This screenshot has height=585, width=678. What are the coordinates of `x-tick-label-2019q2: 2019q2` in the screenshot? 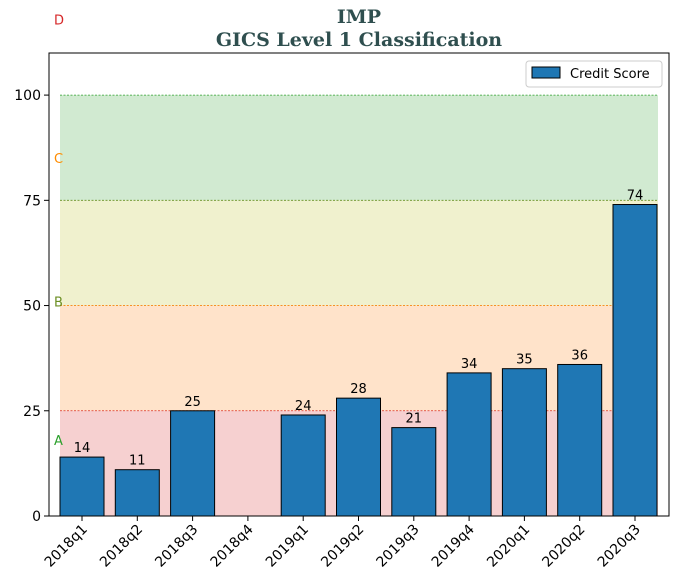 It's located at (342, 546).